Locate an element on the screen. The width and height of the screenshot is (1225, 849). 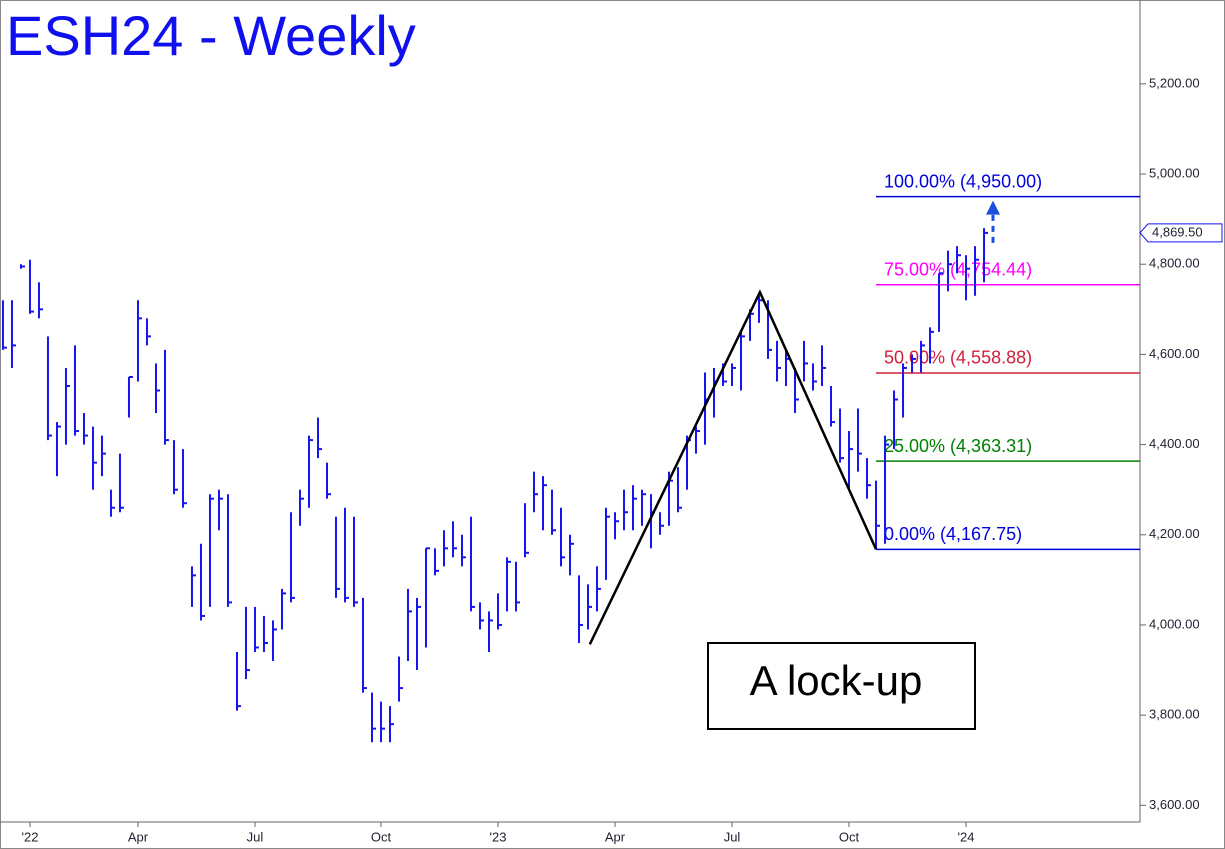
y-tick-label: 4,000.00 is located at coordinates (1174, 623).